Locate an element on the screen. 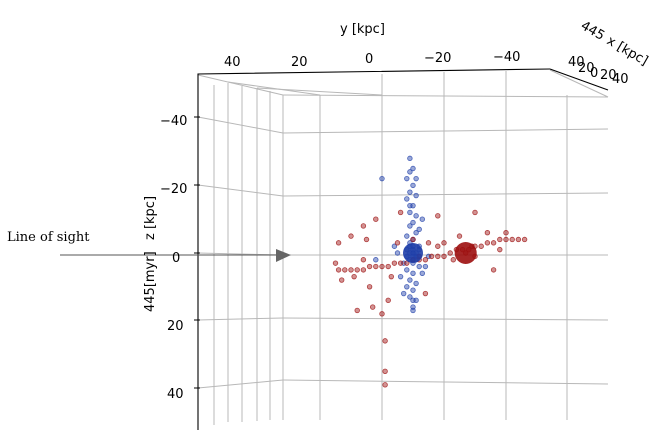  y-tick-label: 0 is located at coordinates (369, 59).